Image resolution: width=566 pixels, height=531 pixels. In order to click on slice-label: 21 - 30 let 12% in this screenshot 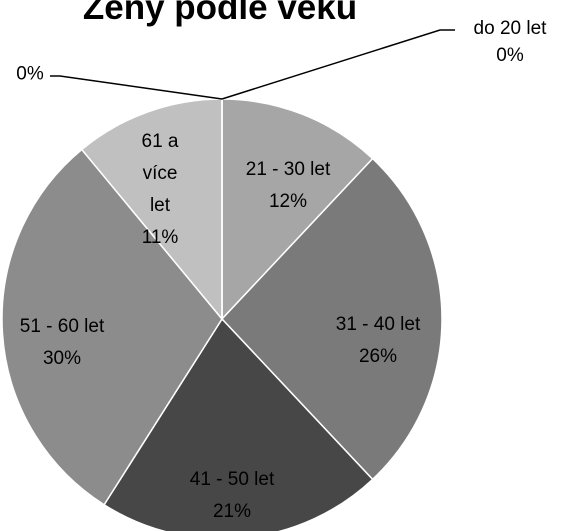, I will do `click(288, 186)`.